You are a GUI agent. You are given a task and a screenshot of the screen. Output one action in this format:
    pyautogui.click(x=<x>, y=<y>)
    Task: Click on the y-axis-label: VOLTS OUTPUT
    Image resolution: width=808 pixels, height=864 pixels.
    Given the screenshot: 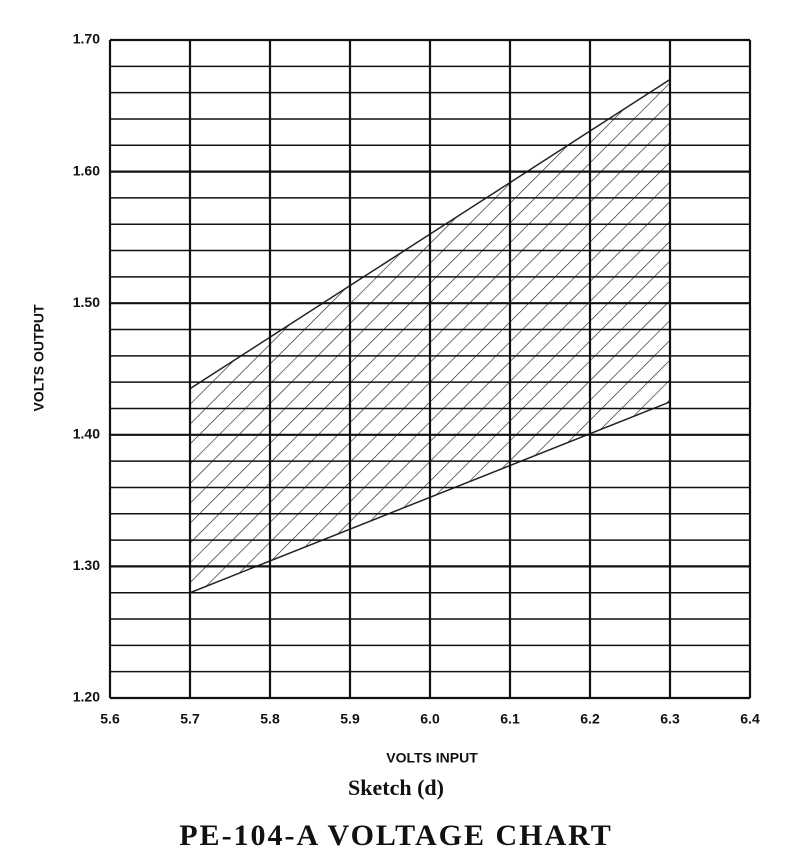 What is the action you would take?
    pyautogui.click(x=39, y=358)
    